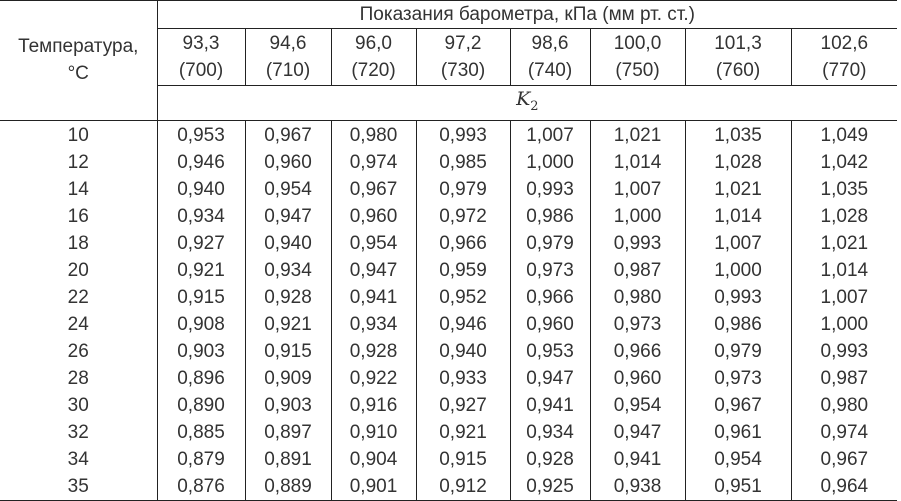  Describe the element at coordinates (844, 43) in the screenshot. I see `pressure-kpa: 102,6` at that location.